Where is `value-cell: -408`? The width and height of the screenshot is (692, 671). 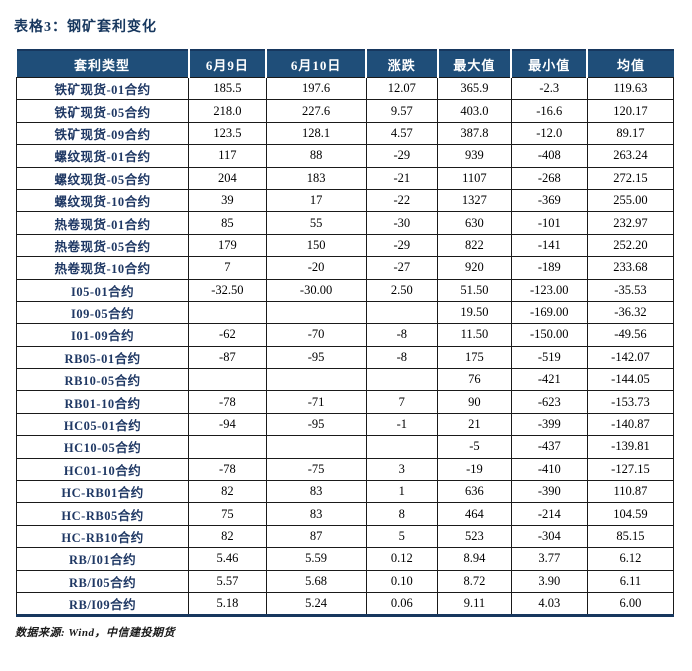
value-cell: -408 is located at coordinates (549, 156).